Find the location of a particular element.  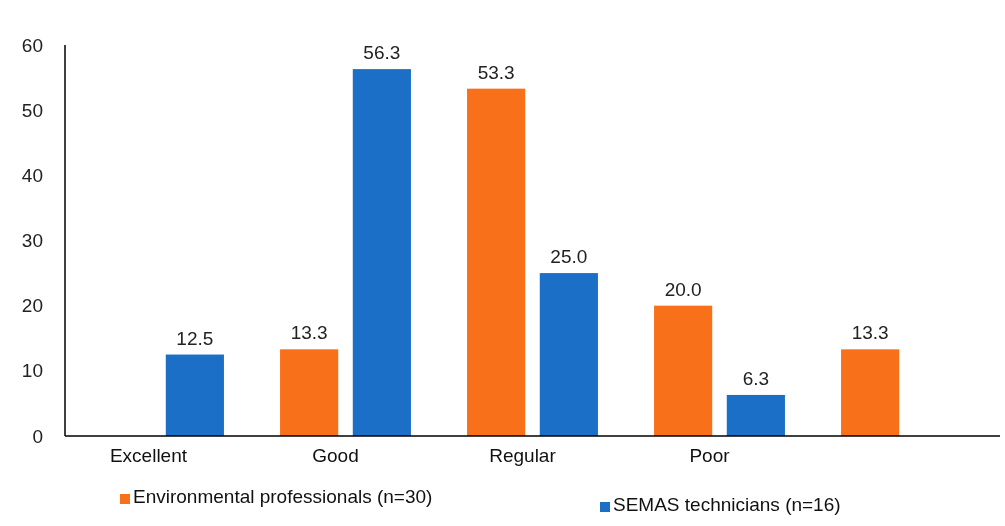

y-tick-label: 20 is located at coordinates (32, 306).